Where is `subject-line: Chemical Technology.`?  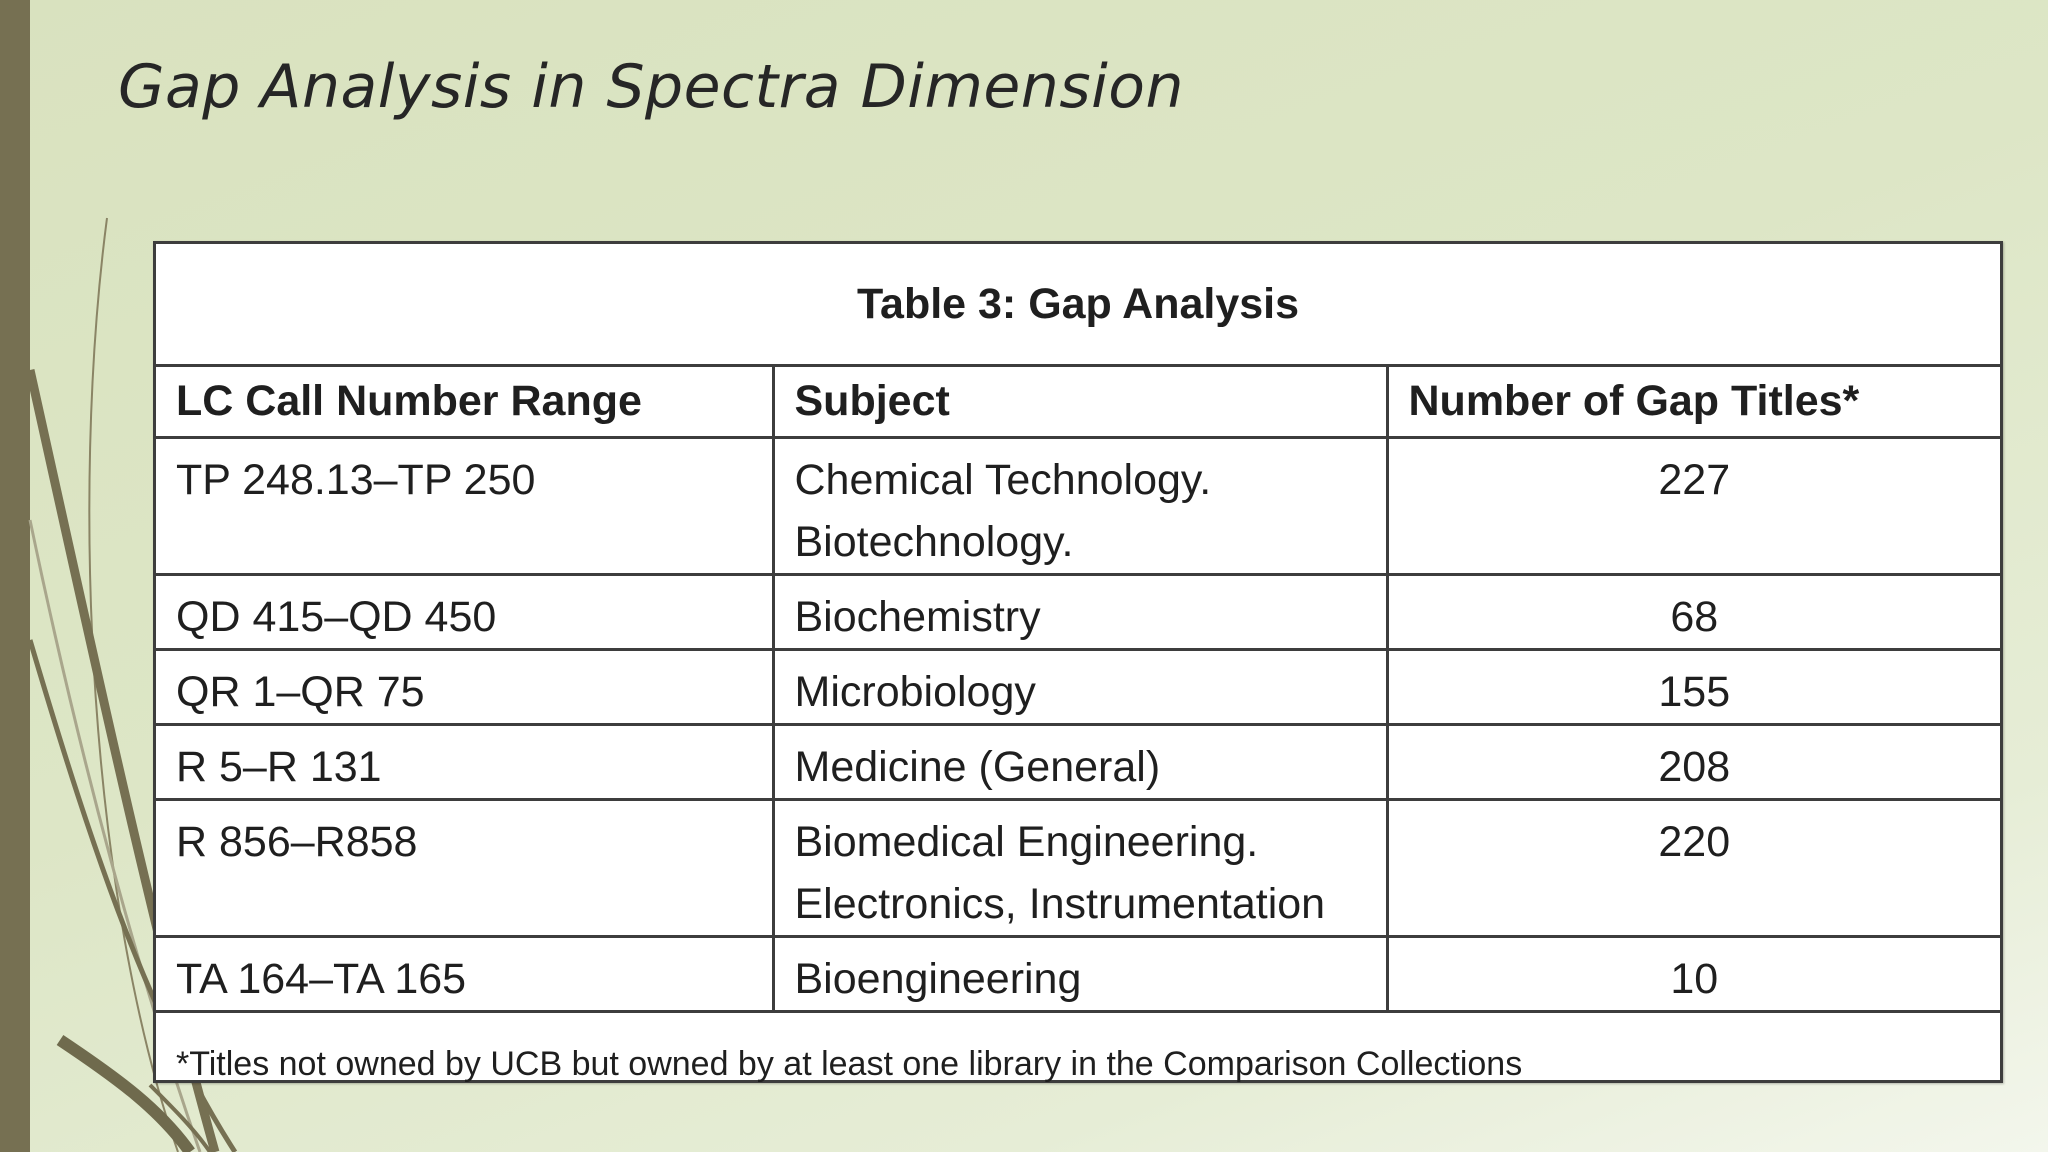 subject-line: Chemical Technology. is located at coordinates (1003, 479).